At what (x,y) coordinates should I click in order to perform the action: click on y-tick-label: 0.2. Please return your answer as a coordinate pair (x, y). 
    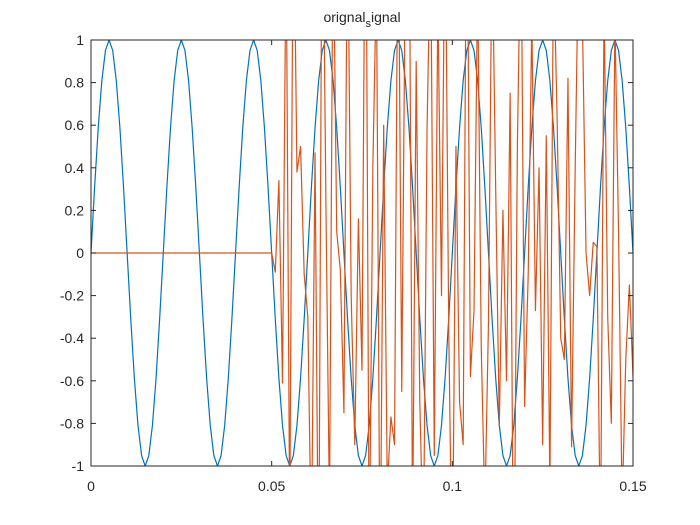
    Looking at the image, I should click on (75, 210).